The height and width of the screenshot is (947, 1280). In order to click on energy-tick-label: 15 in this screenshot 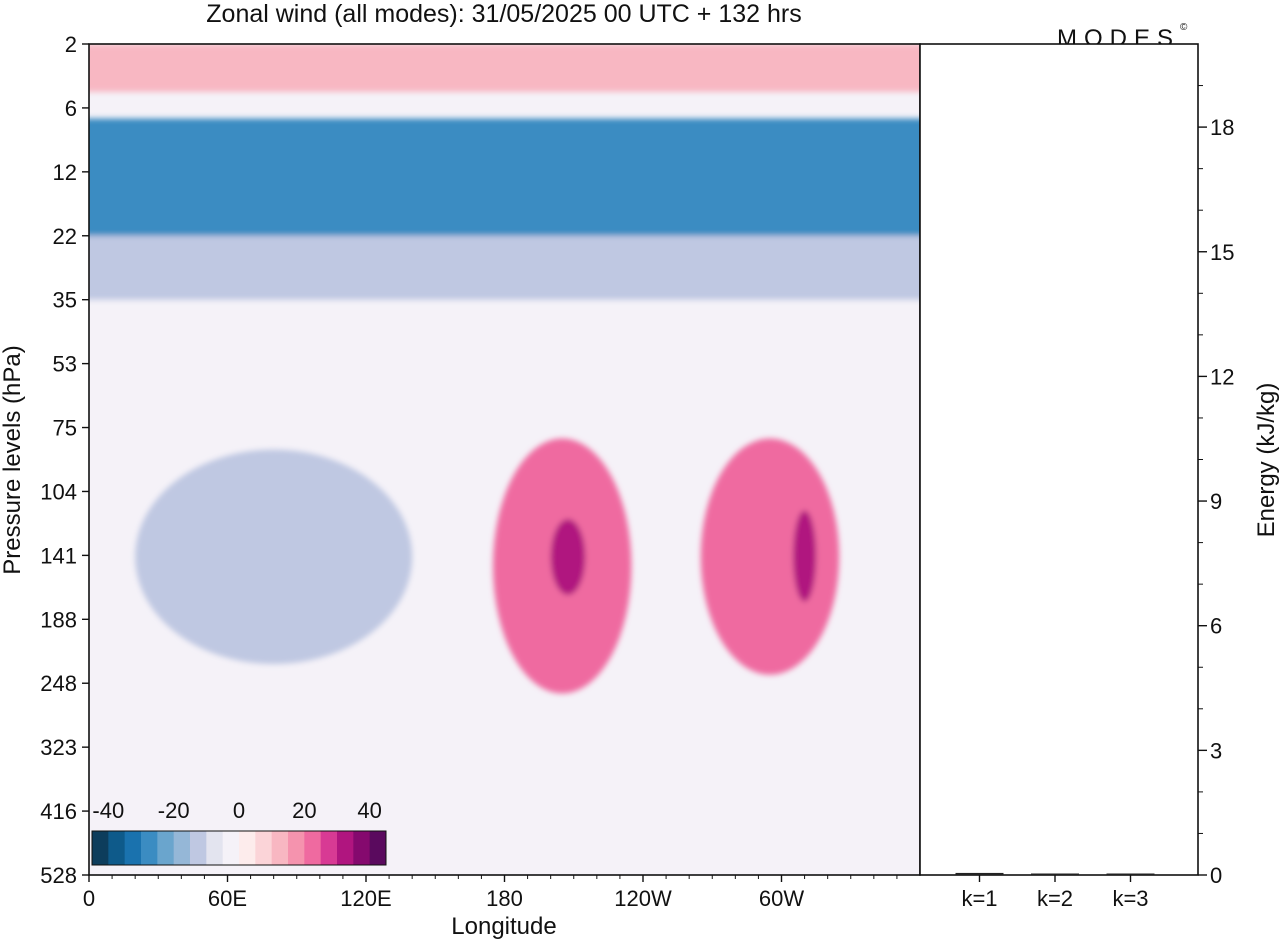, I will do `click(1222, 252)`.